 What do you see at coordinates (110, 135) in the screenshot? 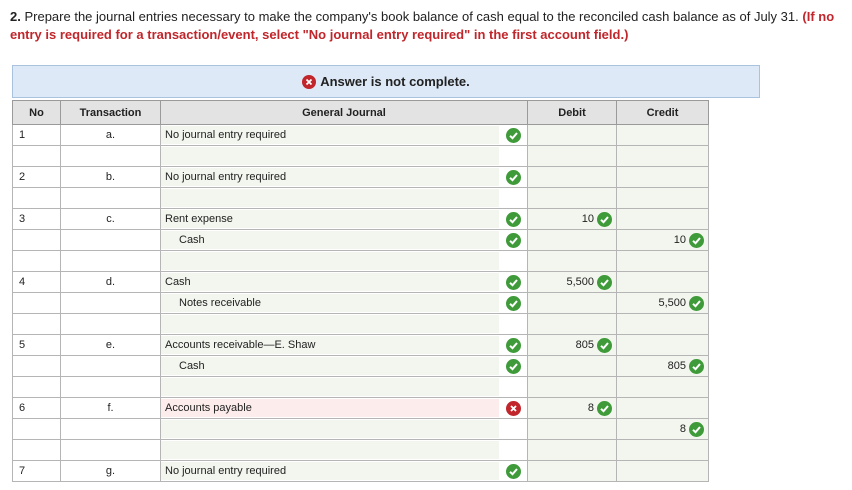
I see `transaction: a.` at bounding box center [110, 135].